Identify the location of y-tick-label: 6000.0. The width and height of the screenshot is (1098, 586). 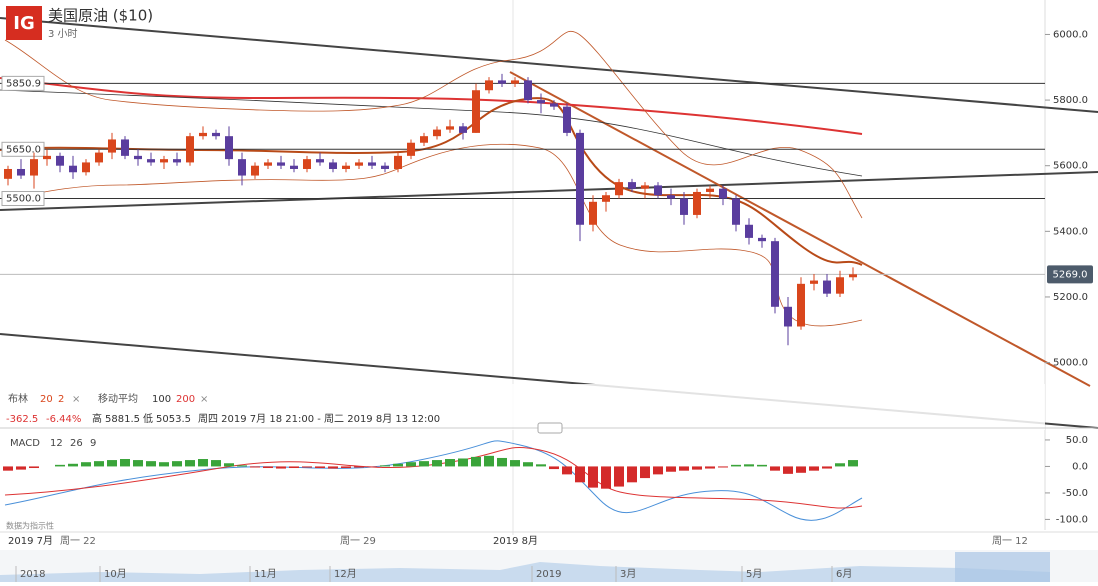
(1070, 34).